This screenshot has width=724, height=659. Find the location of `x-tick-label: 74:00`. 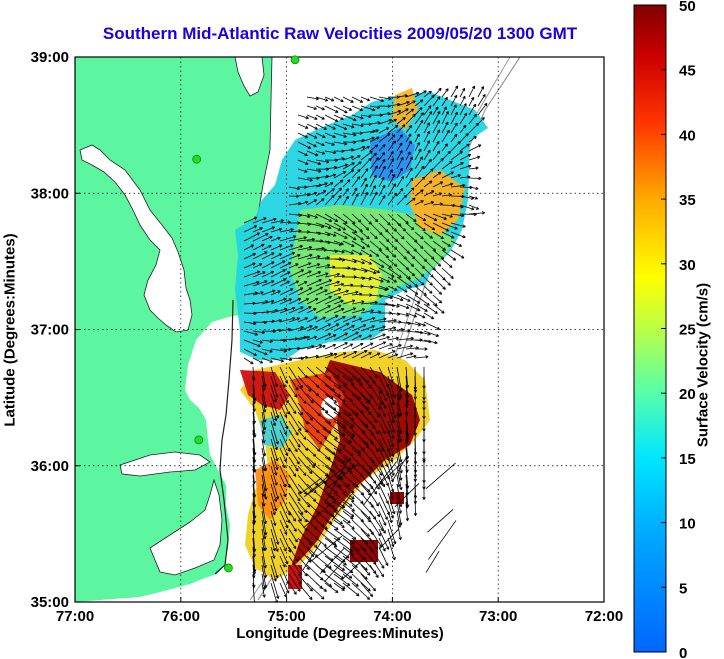

x-tick-label: 74:00 is located at coordinates (392, 616).